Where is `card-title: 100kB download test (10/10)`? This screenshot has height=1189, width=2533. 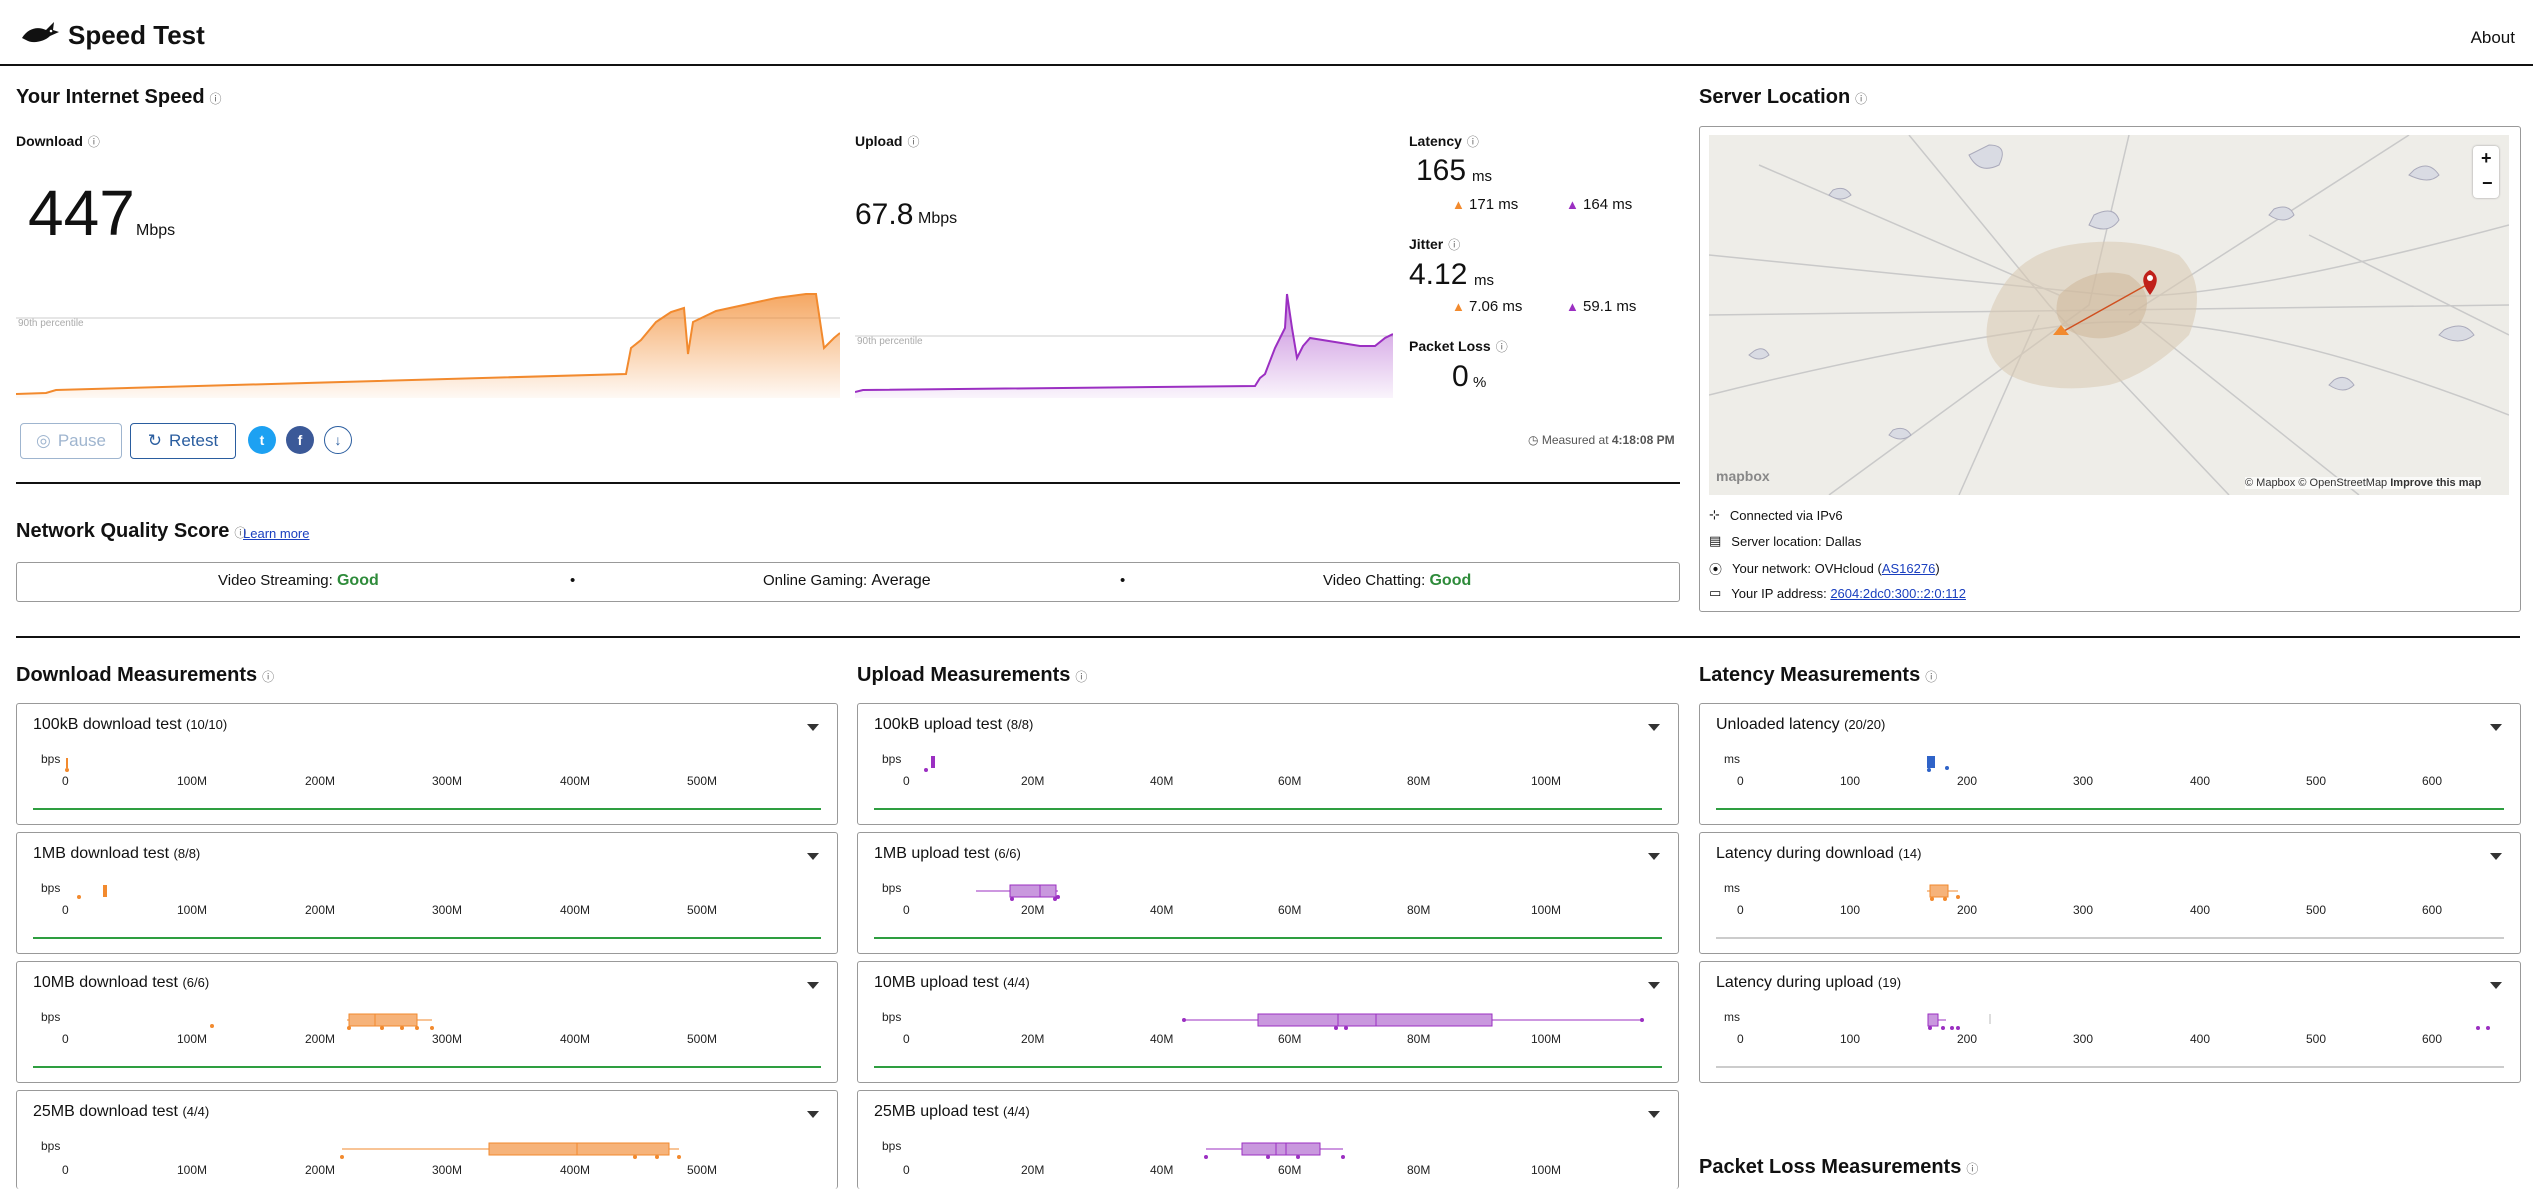 card-title: 100kB download test (10/10) is located at coordinates (130, 724).